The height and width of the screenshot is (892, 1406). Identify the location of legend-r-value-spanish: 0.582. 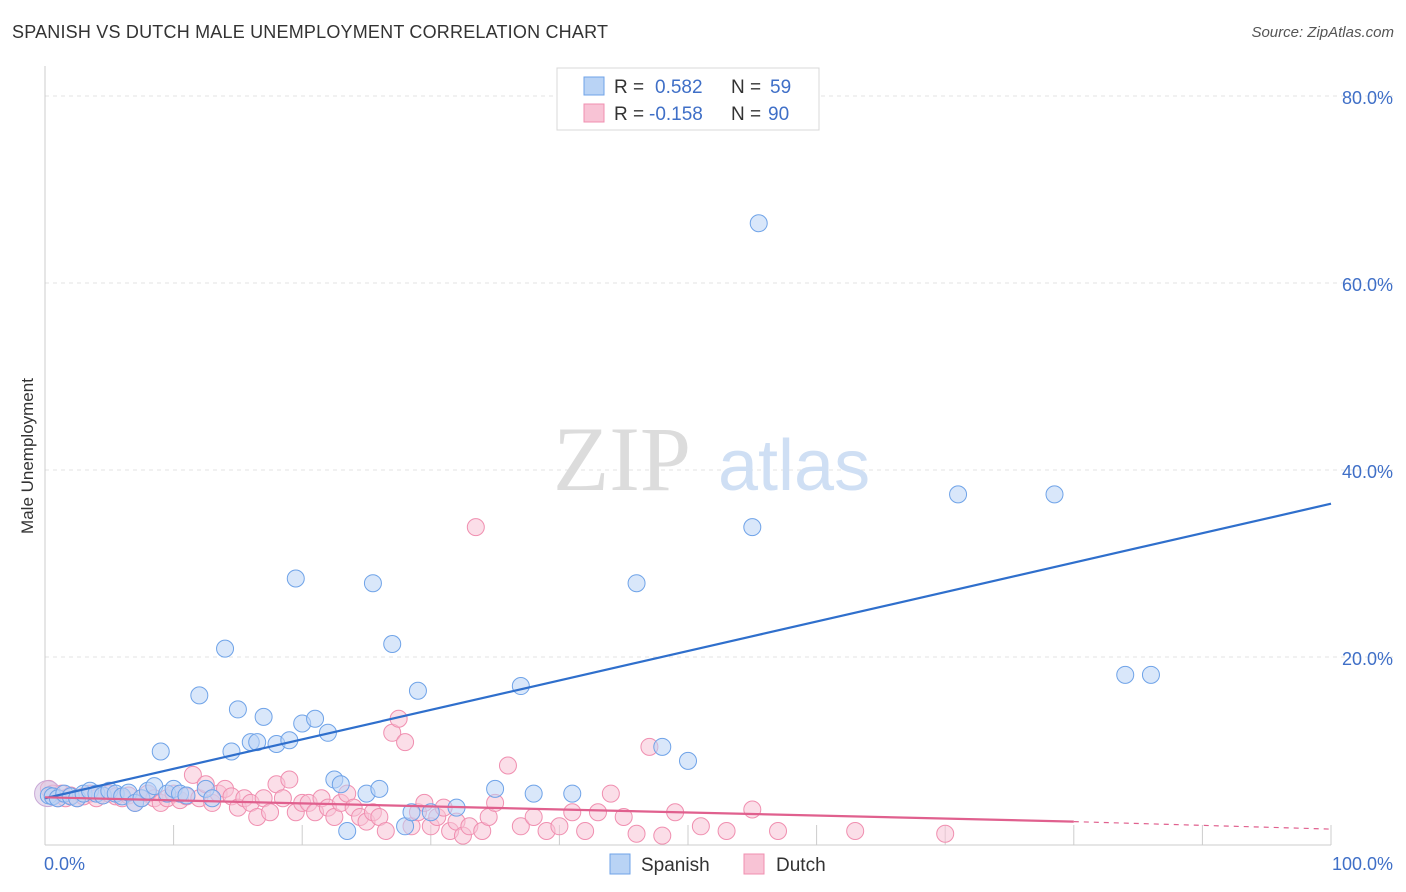
(679, 87).